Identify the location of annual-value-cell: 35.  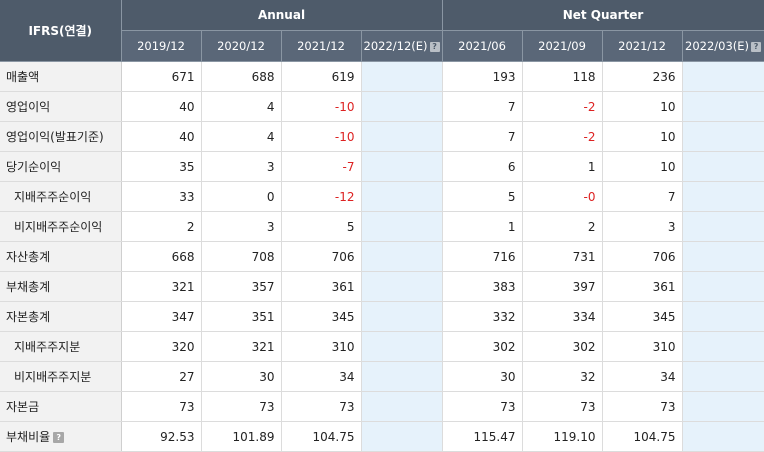
(161, 166).